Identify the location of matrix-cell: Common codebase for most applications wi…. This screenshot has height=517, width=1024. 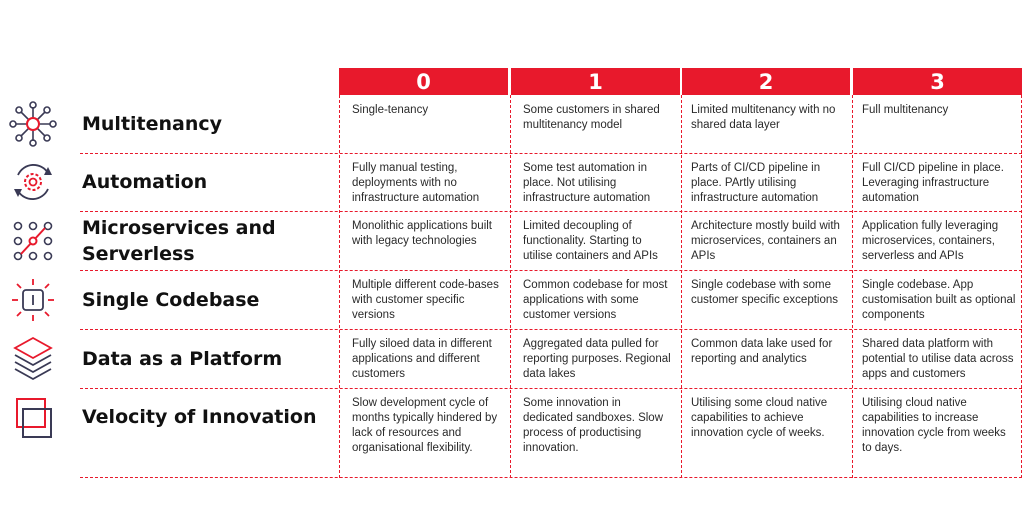
(598, 300).